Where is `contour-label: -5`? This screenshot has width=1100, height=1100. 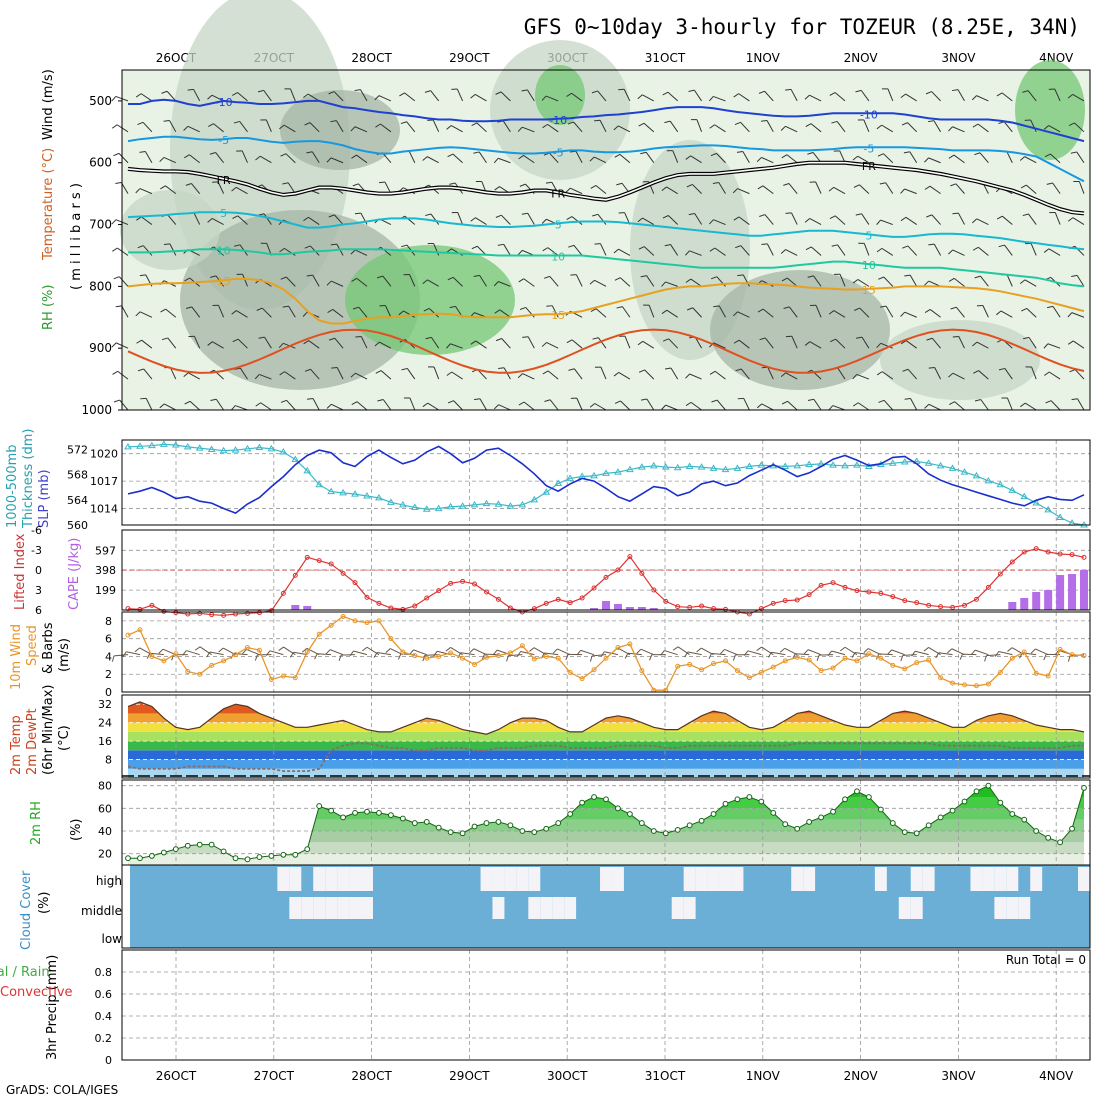 contour-label: -5 is located at coordinates (558, 153).